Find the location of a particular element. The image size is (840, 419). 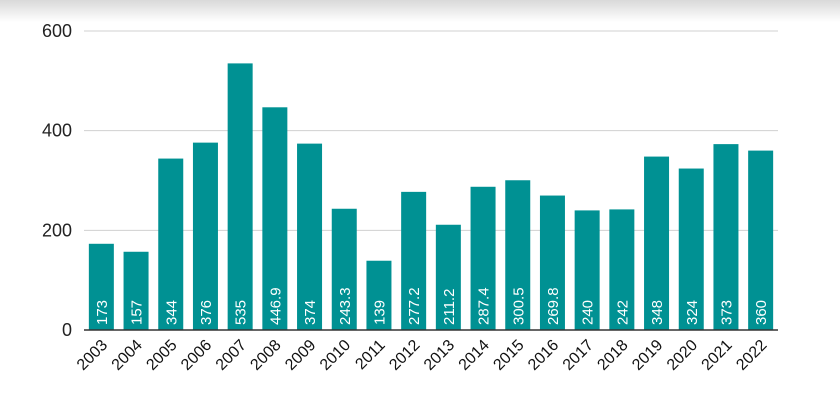

bar-value-label: 277.2 is located at coordinates (414, 306).